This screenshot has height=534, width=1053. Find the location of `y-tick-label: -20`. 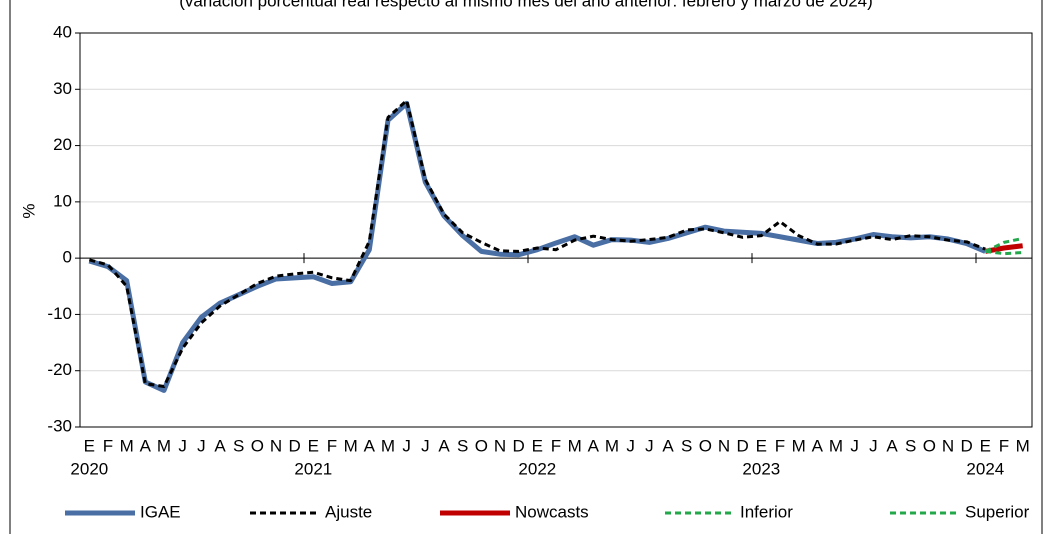

y-tick-label: -20 is located at coordinates (59, 369).